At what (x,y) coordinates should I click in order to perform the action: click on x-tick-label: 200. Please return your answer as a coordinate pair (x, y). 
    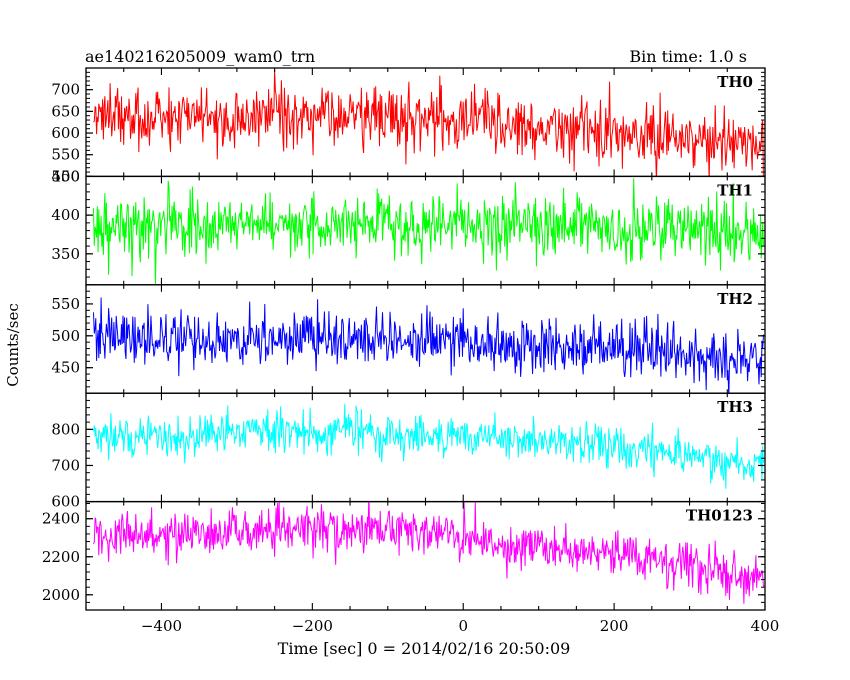
    Looking at the image, I should click on (614, 626).